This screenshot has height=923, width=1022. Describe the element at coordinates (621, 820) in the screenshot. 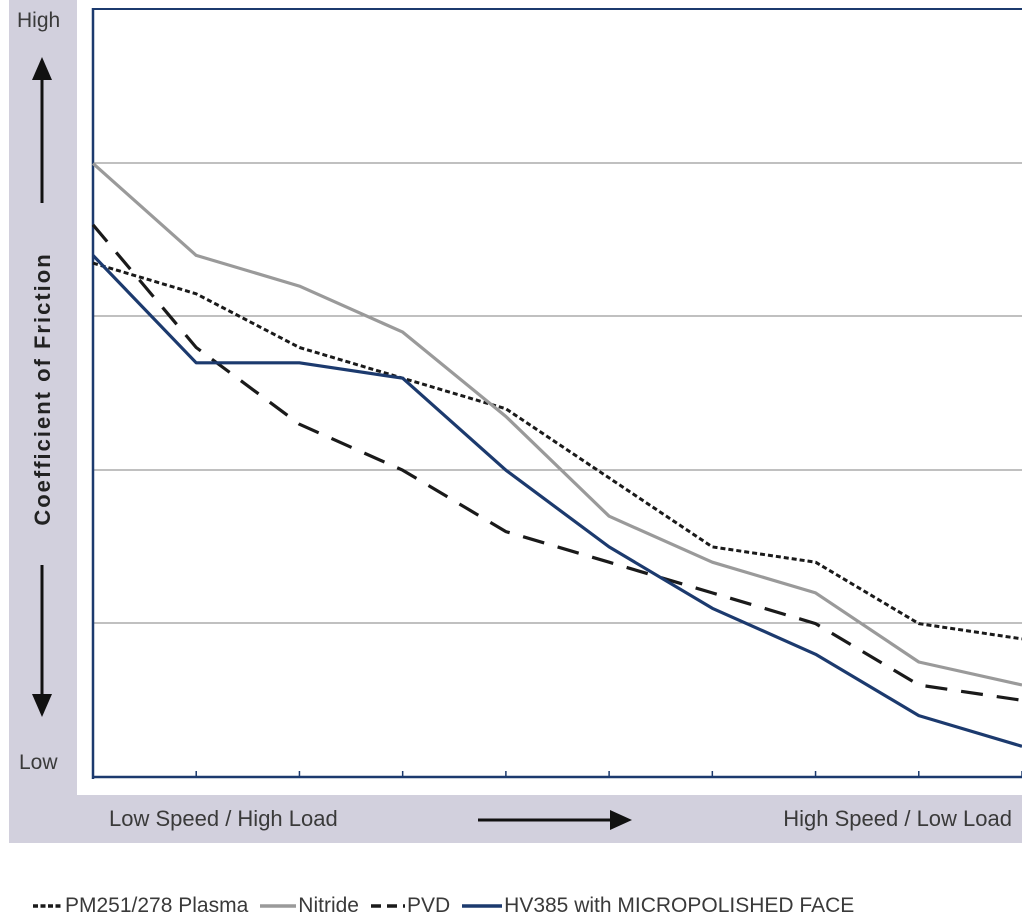

I see `x-arrow-head` at that location.